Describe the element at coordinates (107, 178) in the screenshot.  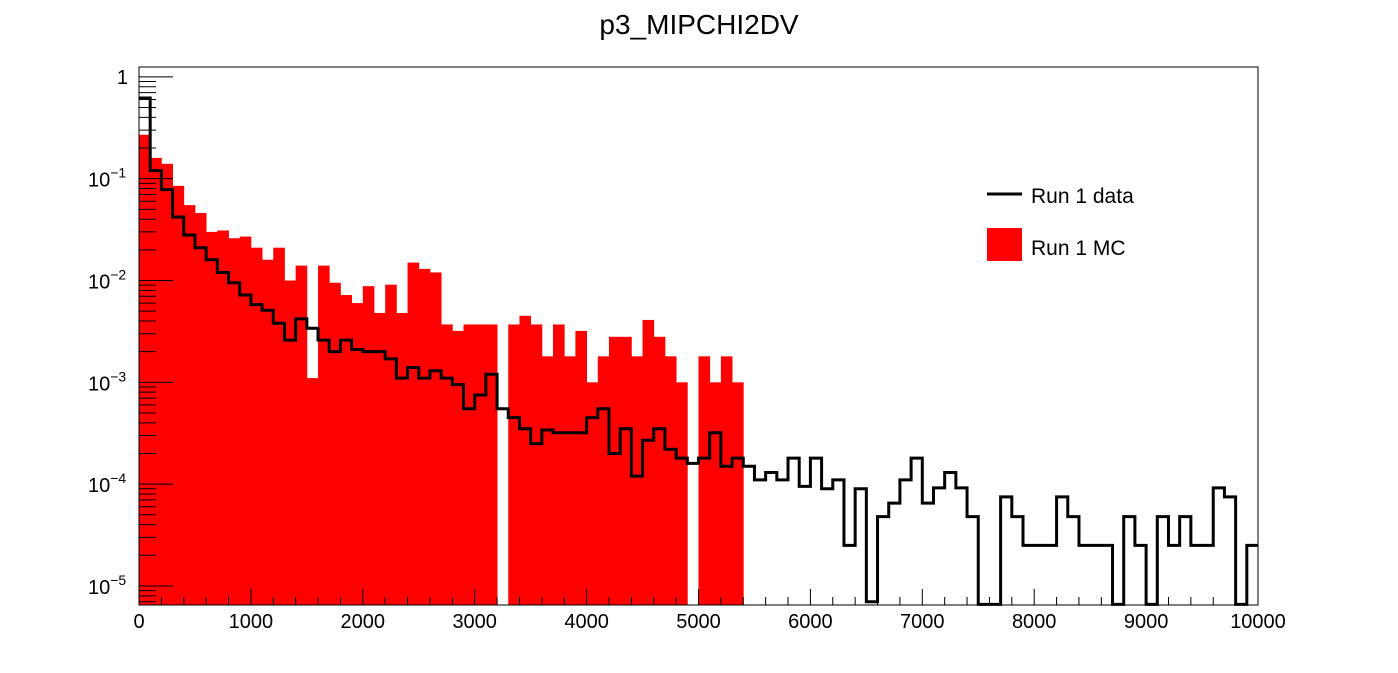
I see `y-tick-label: 10⁻¹` at that location.